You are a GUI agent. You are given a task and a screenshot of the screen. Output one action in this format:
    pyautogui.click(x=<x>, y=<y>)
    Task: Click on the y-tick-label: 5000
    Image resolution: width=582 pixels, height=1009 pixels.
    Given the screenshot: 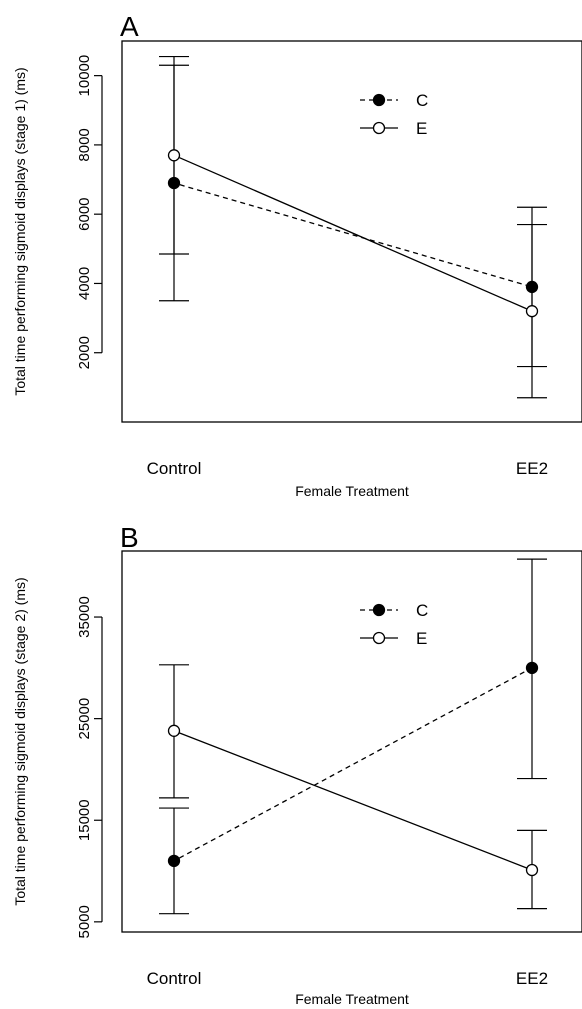 What is the action you would take?
    pyautogui.click(x=84, y=921)
    